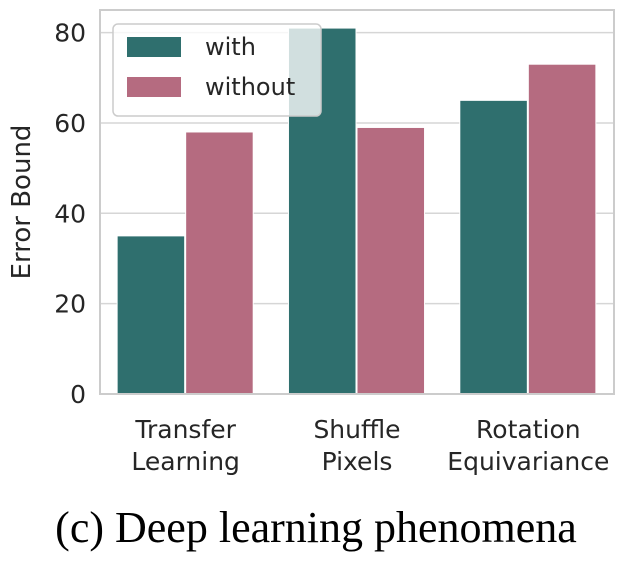 The width and height of the screenshot is (632, 566). I want to click on legend-label-with: with, so click(230, 47).